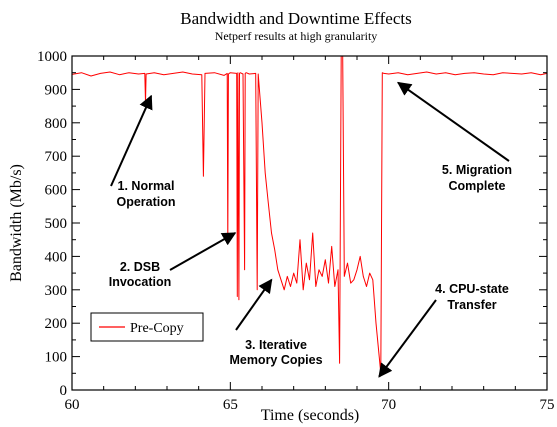  I want to click on y-tick-label: 600, so click(56, 191).